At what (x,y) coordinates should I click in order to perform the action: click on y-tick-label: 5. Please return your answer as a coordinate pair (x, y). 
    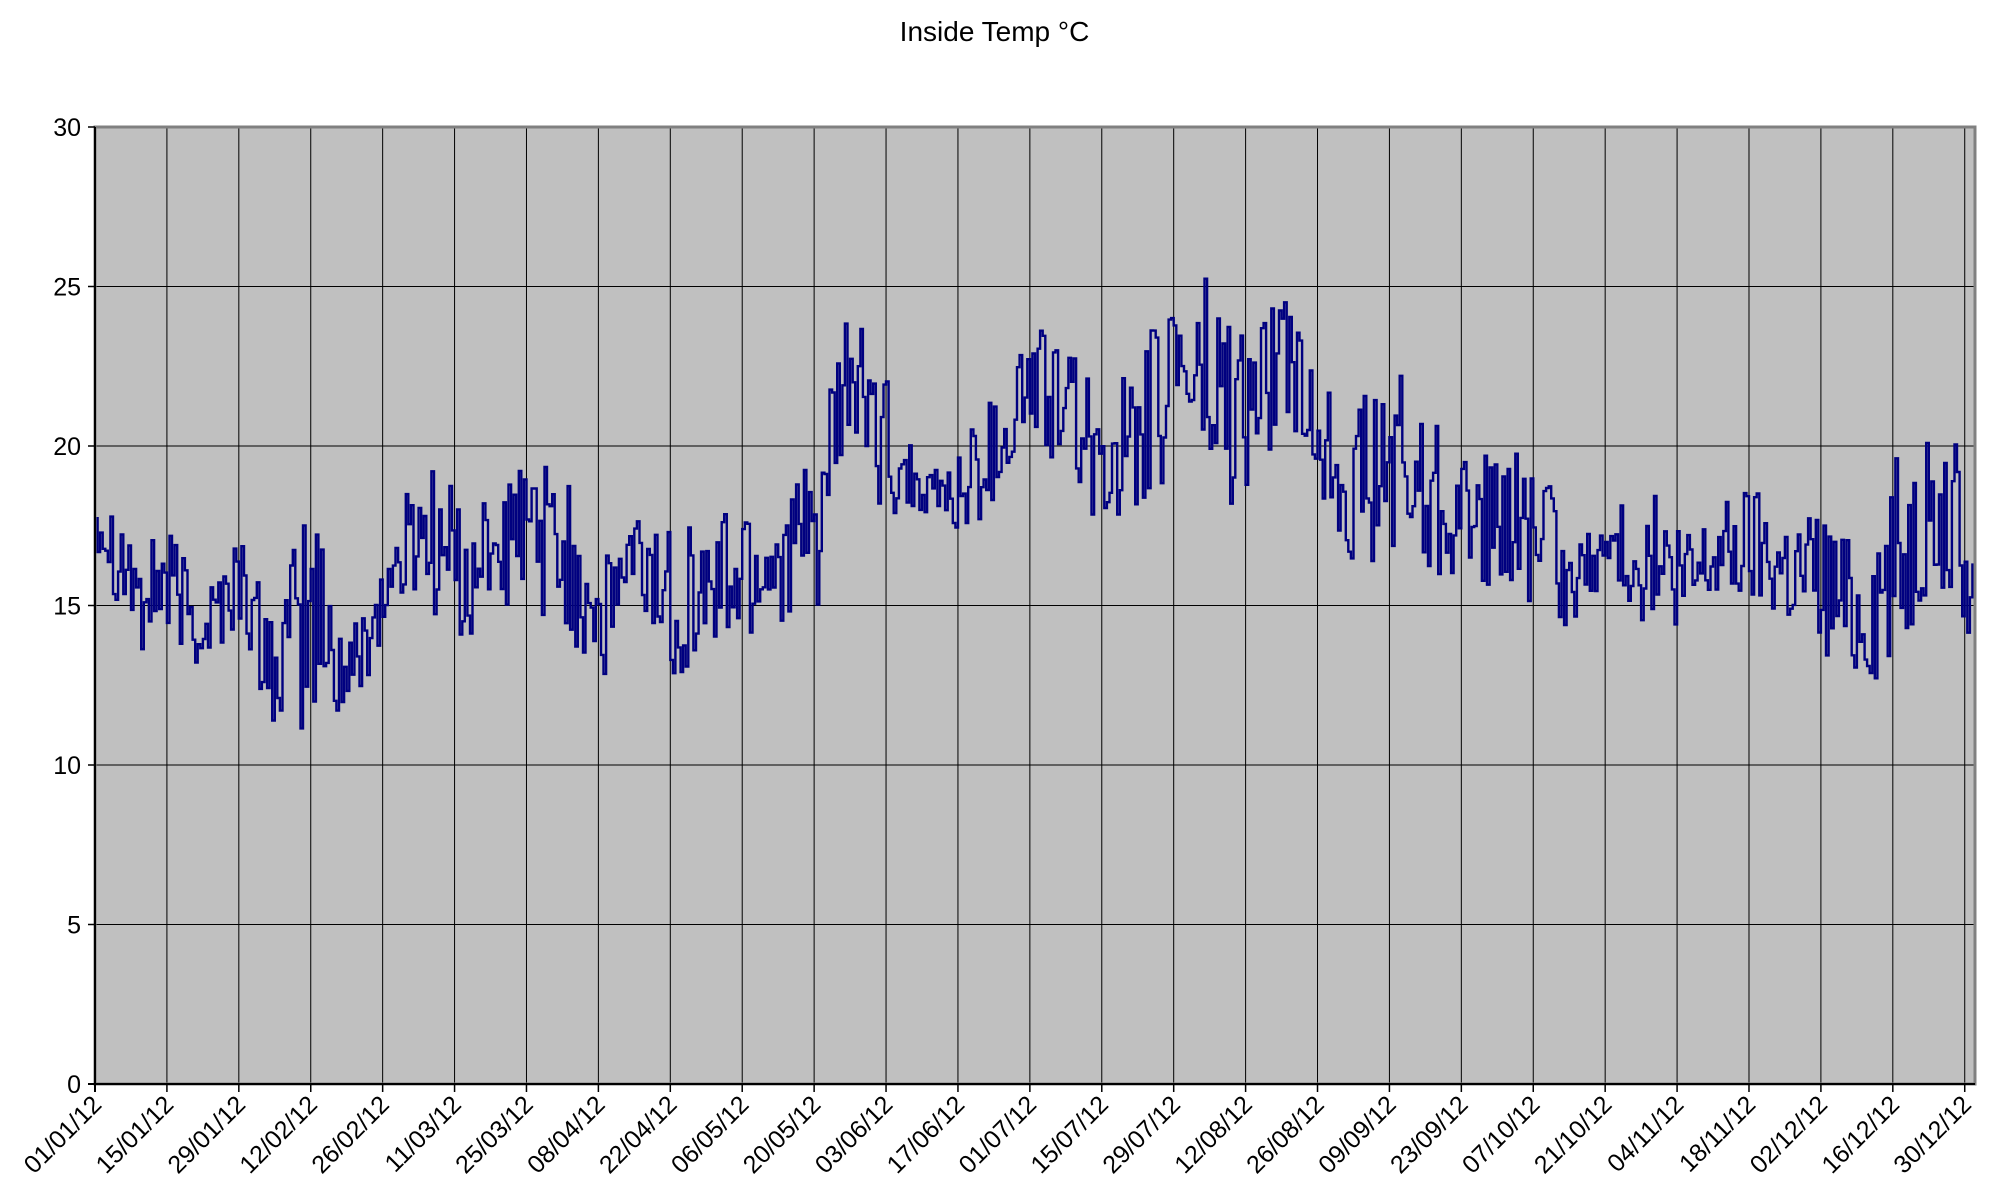
    Looking at the image, I should click on (74, 926).